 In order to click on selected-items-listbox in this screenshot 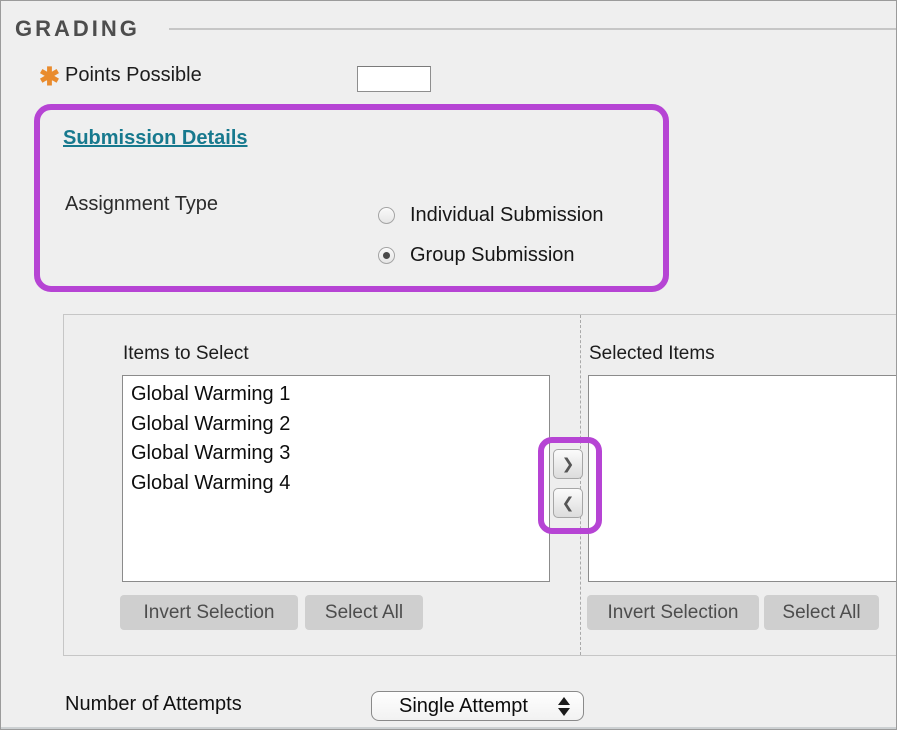, I will do `click(742, 478)`.